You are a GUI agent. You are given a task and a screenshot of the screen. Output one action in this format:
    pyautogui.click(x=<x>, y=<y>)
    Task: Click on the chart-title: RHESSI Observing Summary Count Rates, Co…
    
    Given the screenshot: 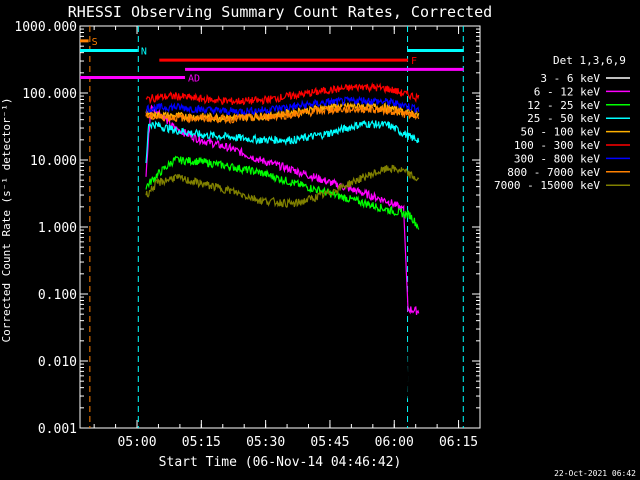 What is the action you would take?
    pyautogui.click(x=280, y=12)
    